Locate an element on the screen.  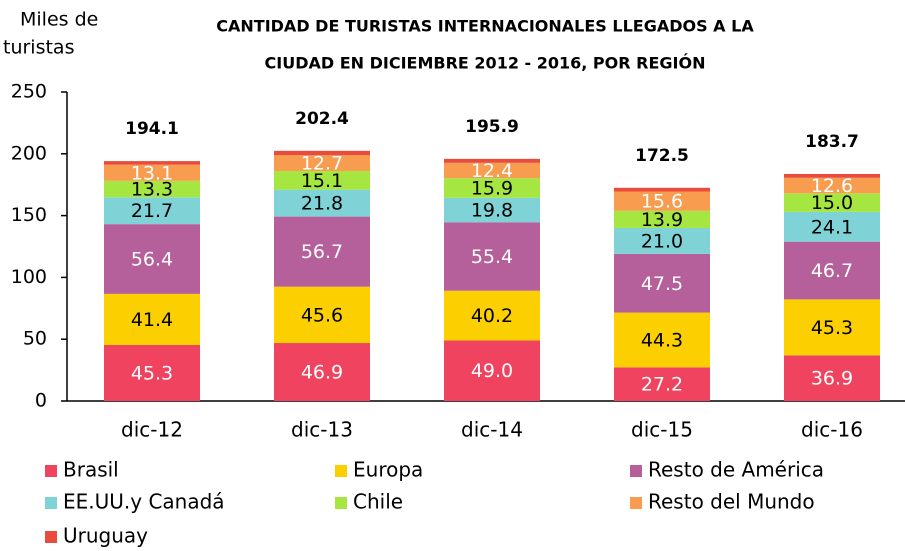
data-label: 41.4 is located at coordinates (152, 320).